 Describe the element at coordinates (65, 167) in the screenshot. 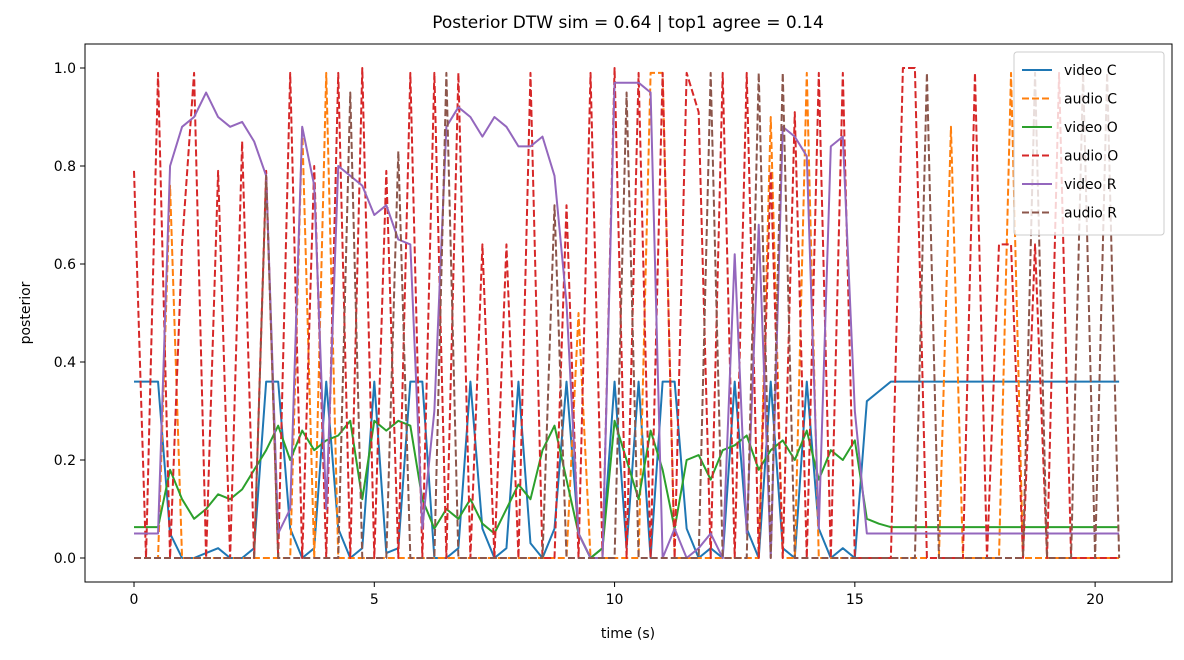

I see `y-tick-label: 0.8` at that location.